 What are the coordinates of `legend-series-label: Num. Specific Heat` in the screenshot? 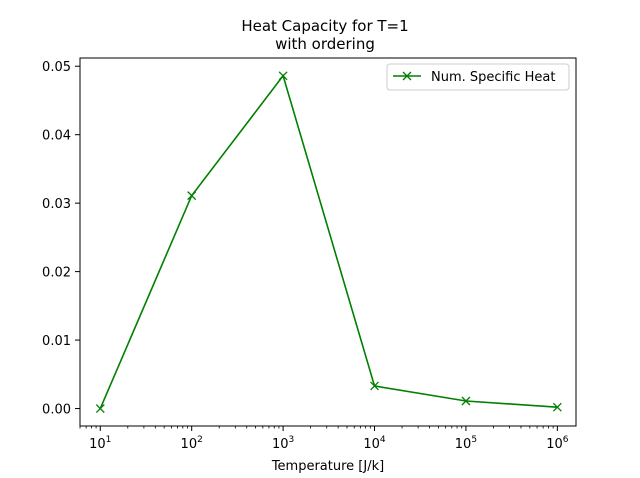 It's located at (493, 77).